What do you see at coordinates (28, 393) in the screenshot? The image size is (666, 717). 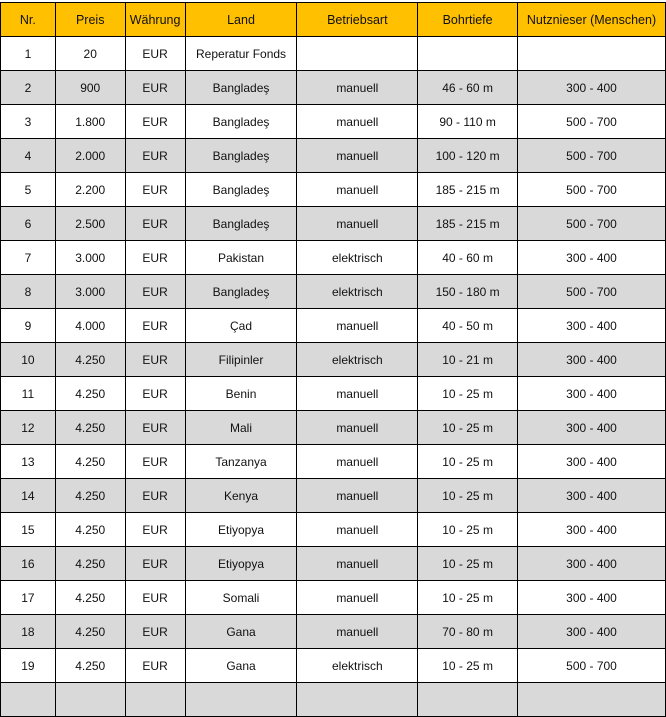 I see `cell-nr: 11` at bounding box center [28, 393].